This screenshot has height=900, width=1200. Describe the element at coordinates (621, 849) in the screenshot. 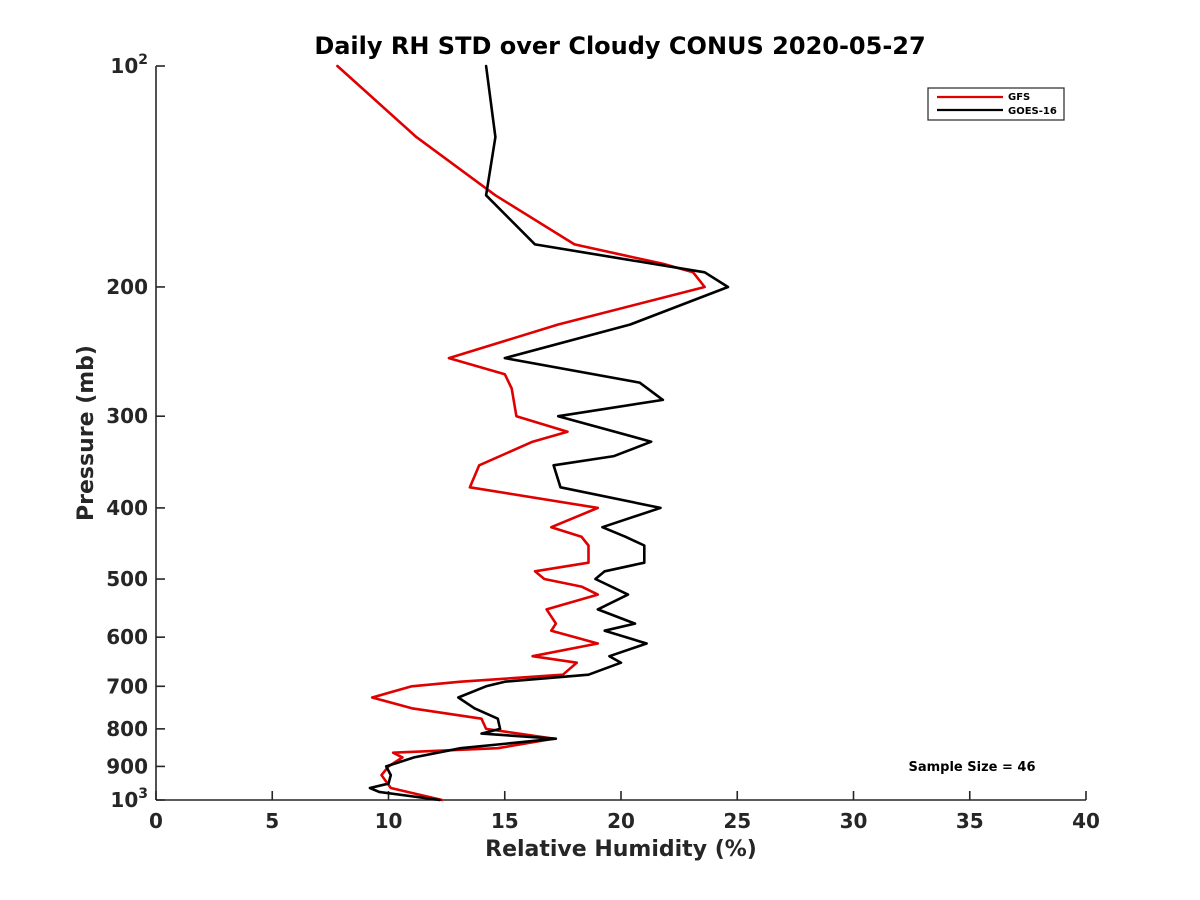

I see `x-axis-label: Relative Humidity (%)` at that location.